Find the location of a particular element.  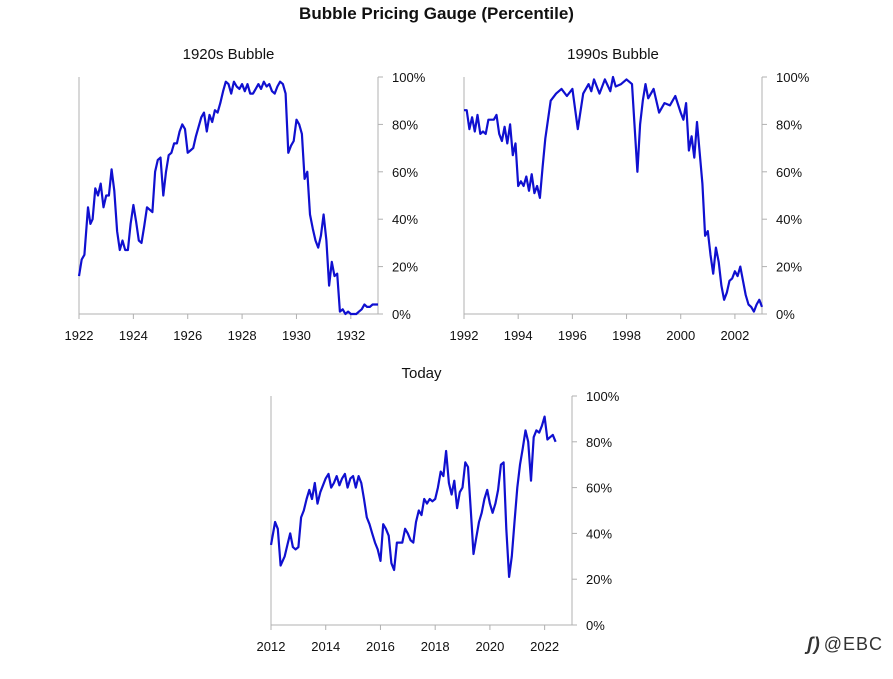

subplot-title: 1920s Bubble is located at coordinates (229, 54).